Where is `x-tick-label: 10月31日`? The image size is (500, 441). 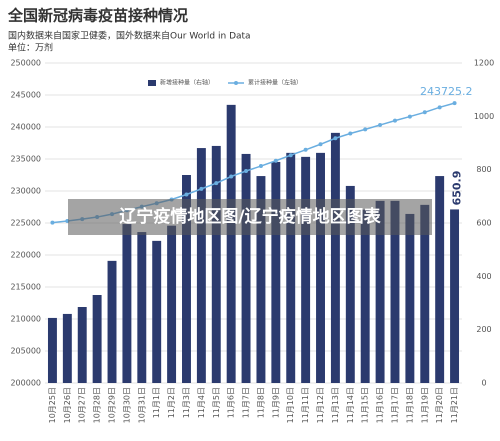 x-tick-label: 10月31日 is located at coordinates (141, 405).